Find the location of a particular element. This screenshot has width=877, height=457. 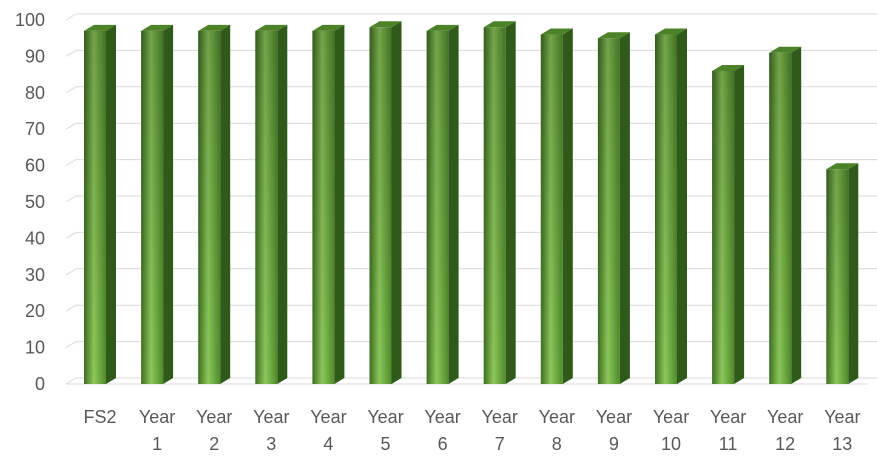

y-tick-label: 80 is located at coordinates (35, 93).